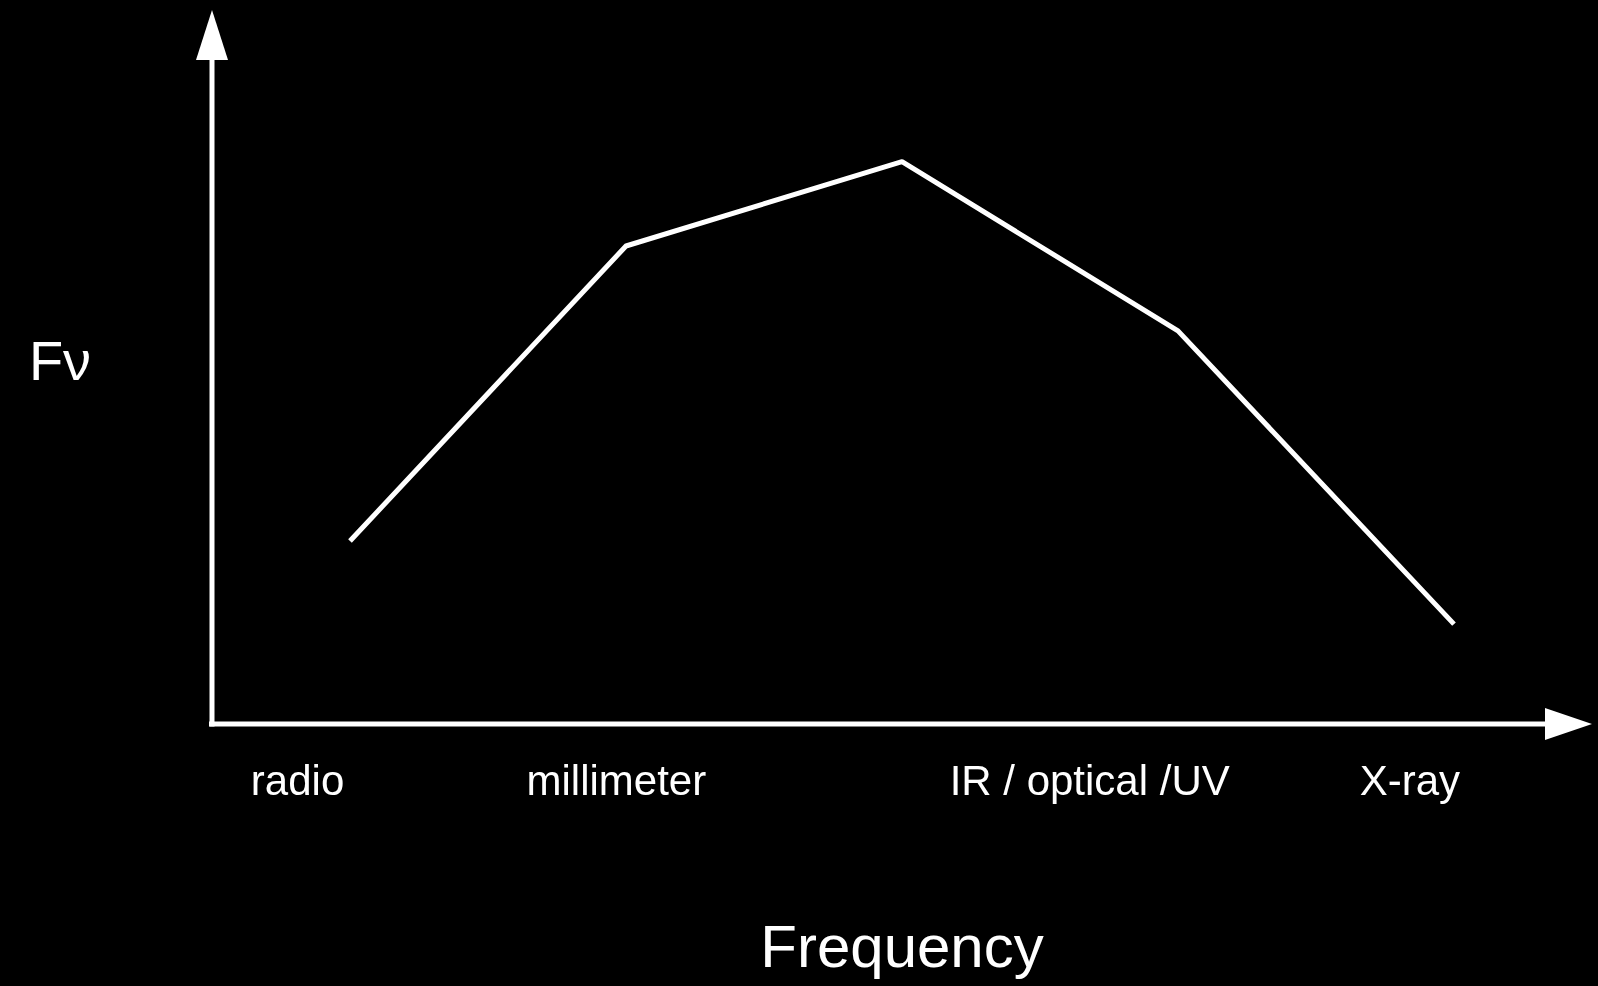 The image size is (1598, 986). What do you see at coordinates (902, 946) in the screenshot?
I see `x-axis-title: Frequency` at bounding box center [902, 946].